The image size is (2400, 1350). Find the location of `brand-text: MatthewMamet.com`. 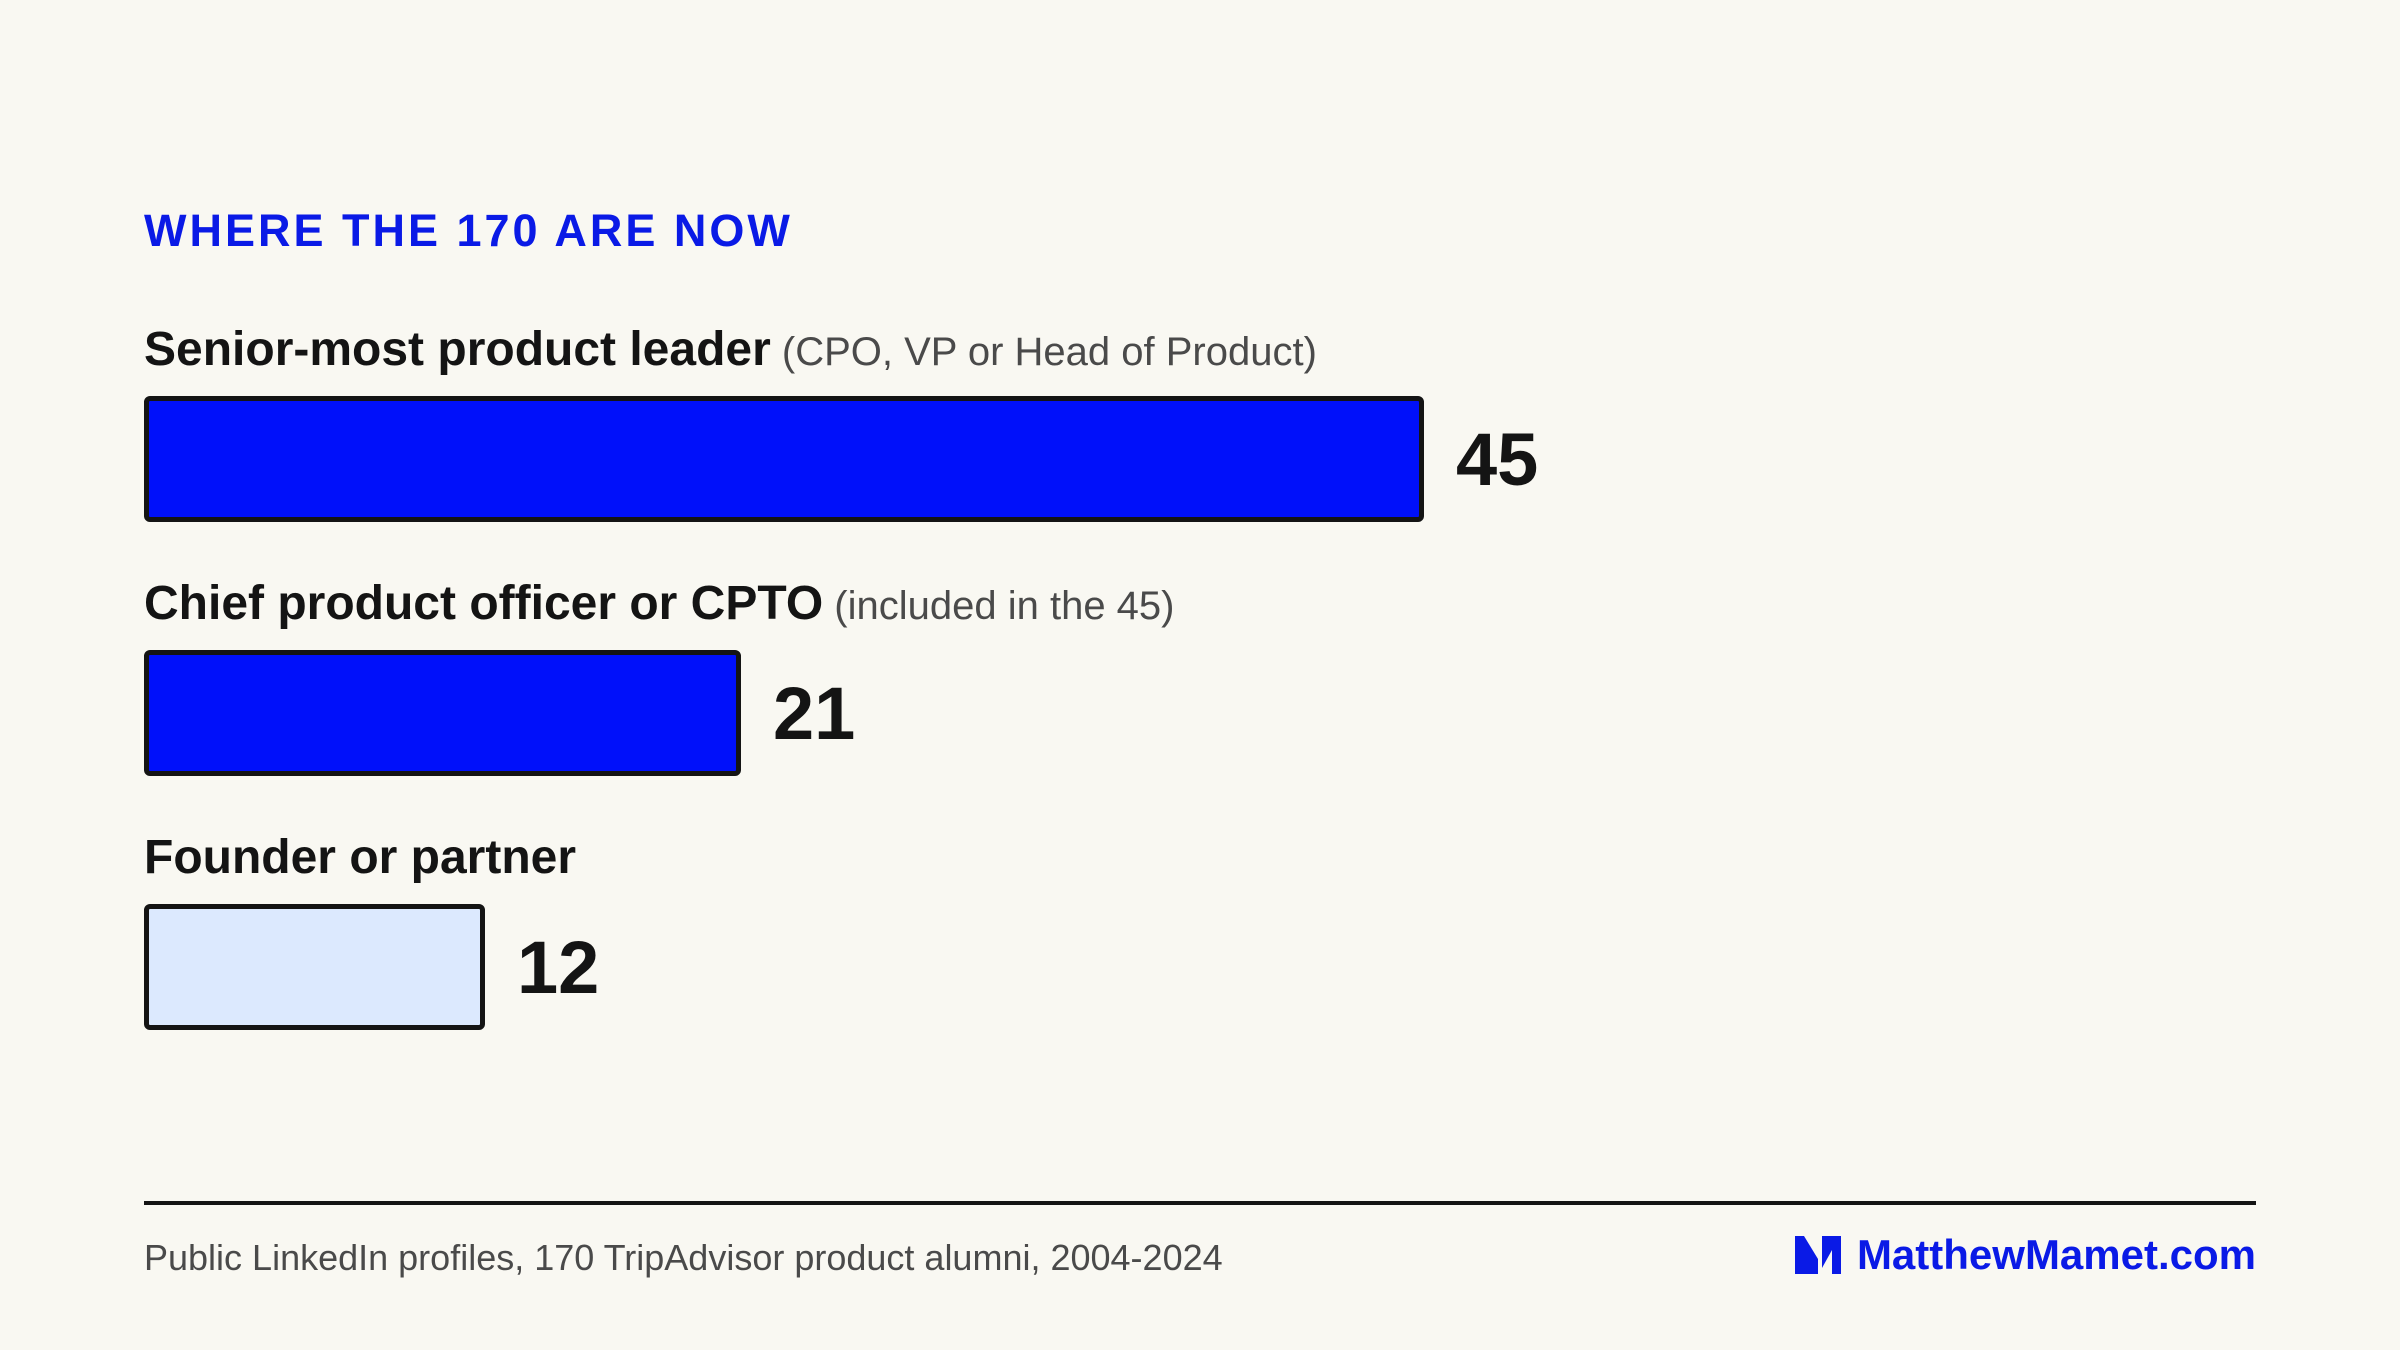

brand-text: MatthewMamet.com is located at coordinates (2056, 1254).